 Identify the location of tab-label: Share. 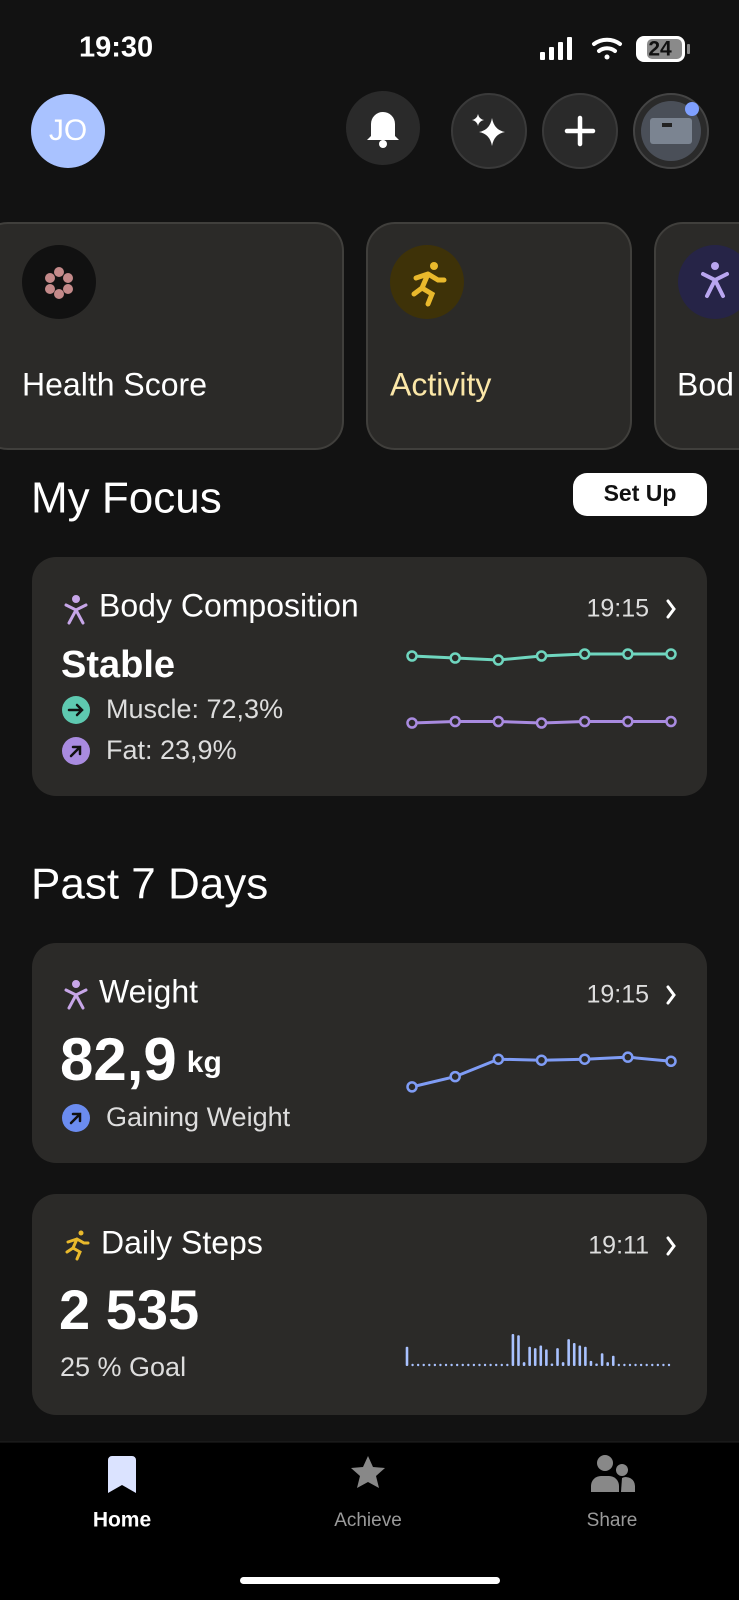
(612, 1520).